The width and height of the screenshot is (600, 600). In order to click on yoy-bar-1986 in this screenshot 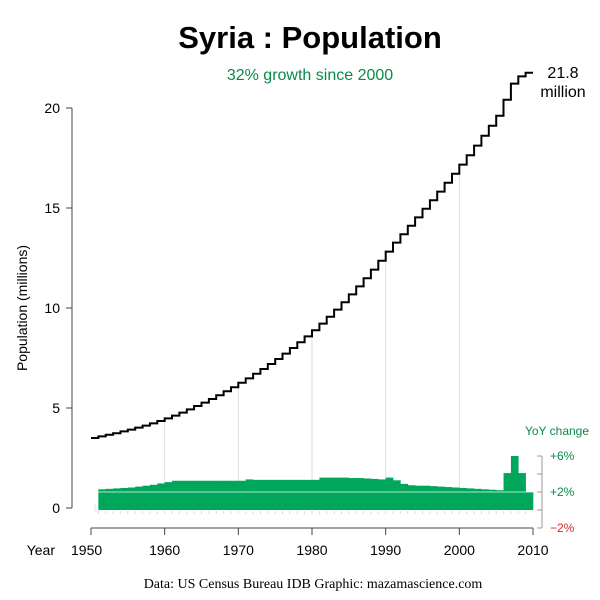, I will do `click(360, 494)`.